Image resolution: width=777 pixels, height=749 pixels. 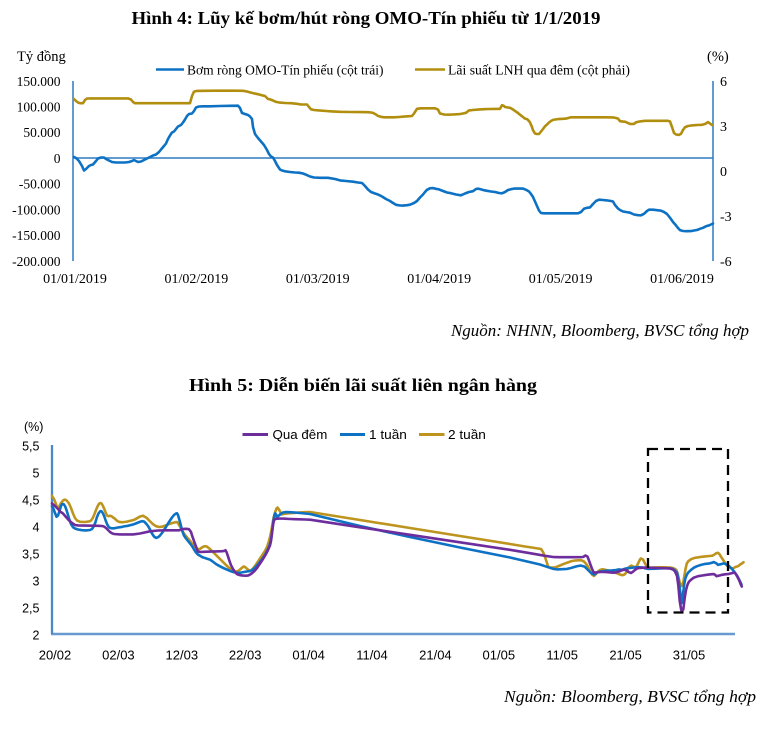 What do you see at coordinates (245, 655) in the screenshot?
I see `svg-text: 22/03` at bounding box center [245, 655].